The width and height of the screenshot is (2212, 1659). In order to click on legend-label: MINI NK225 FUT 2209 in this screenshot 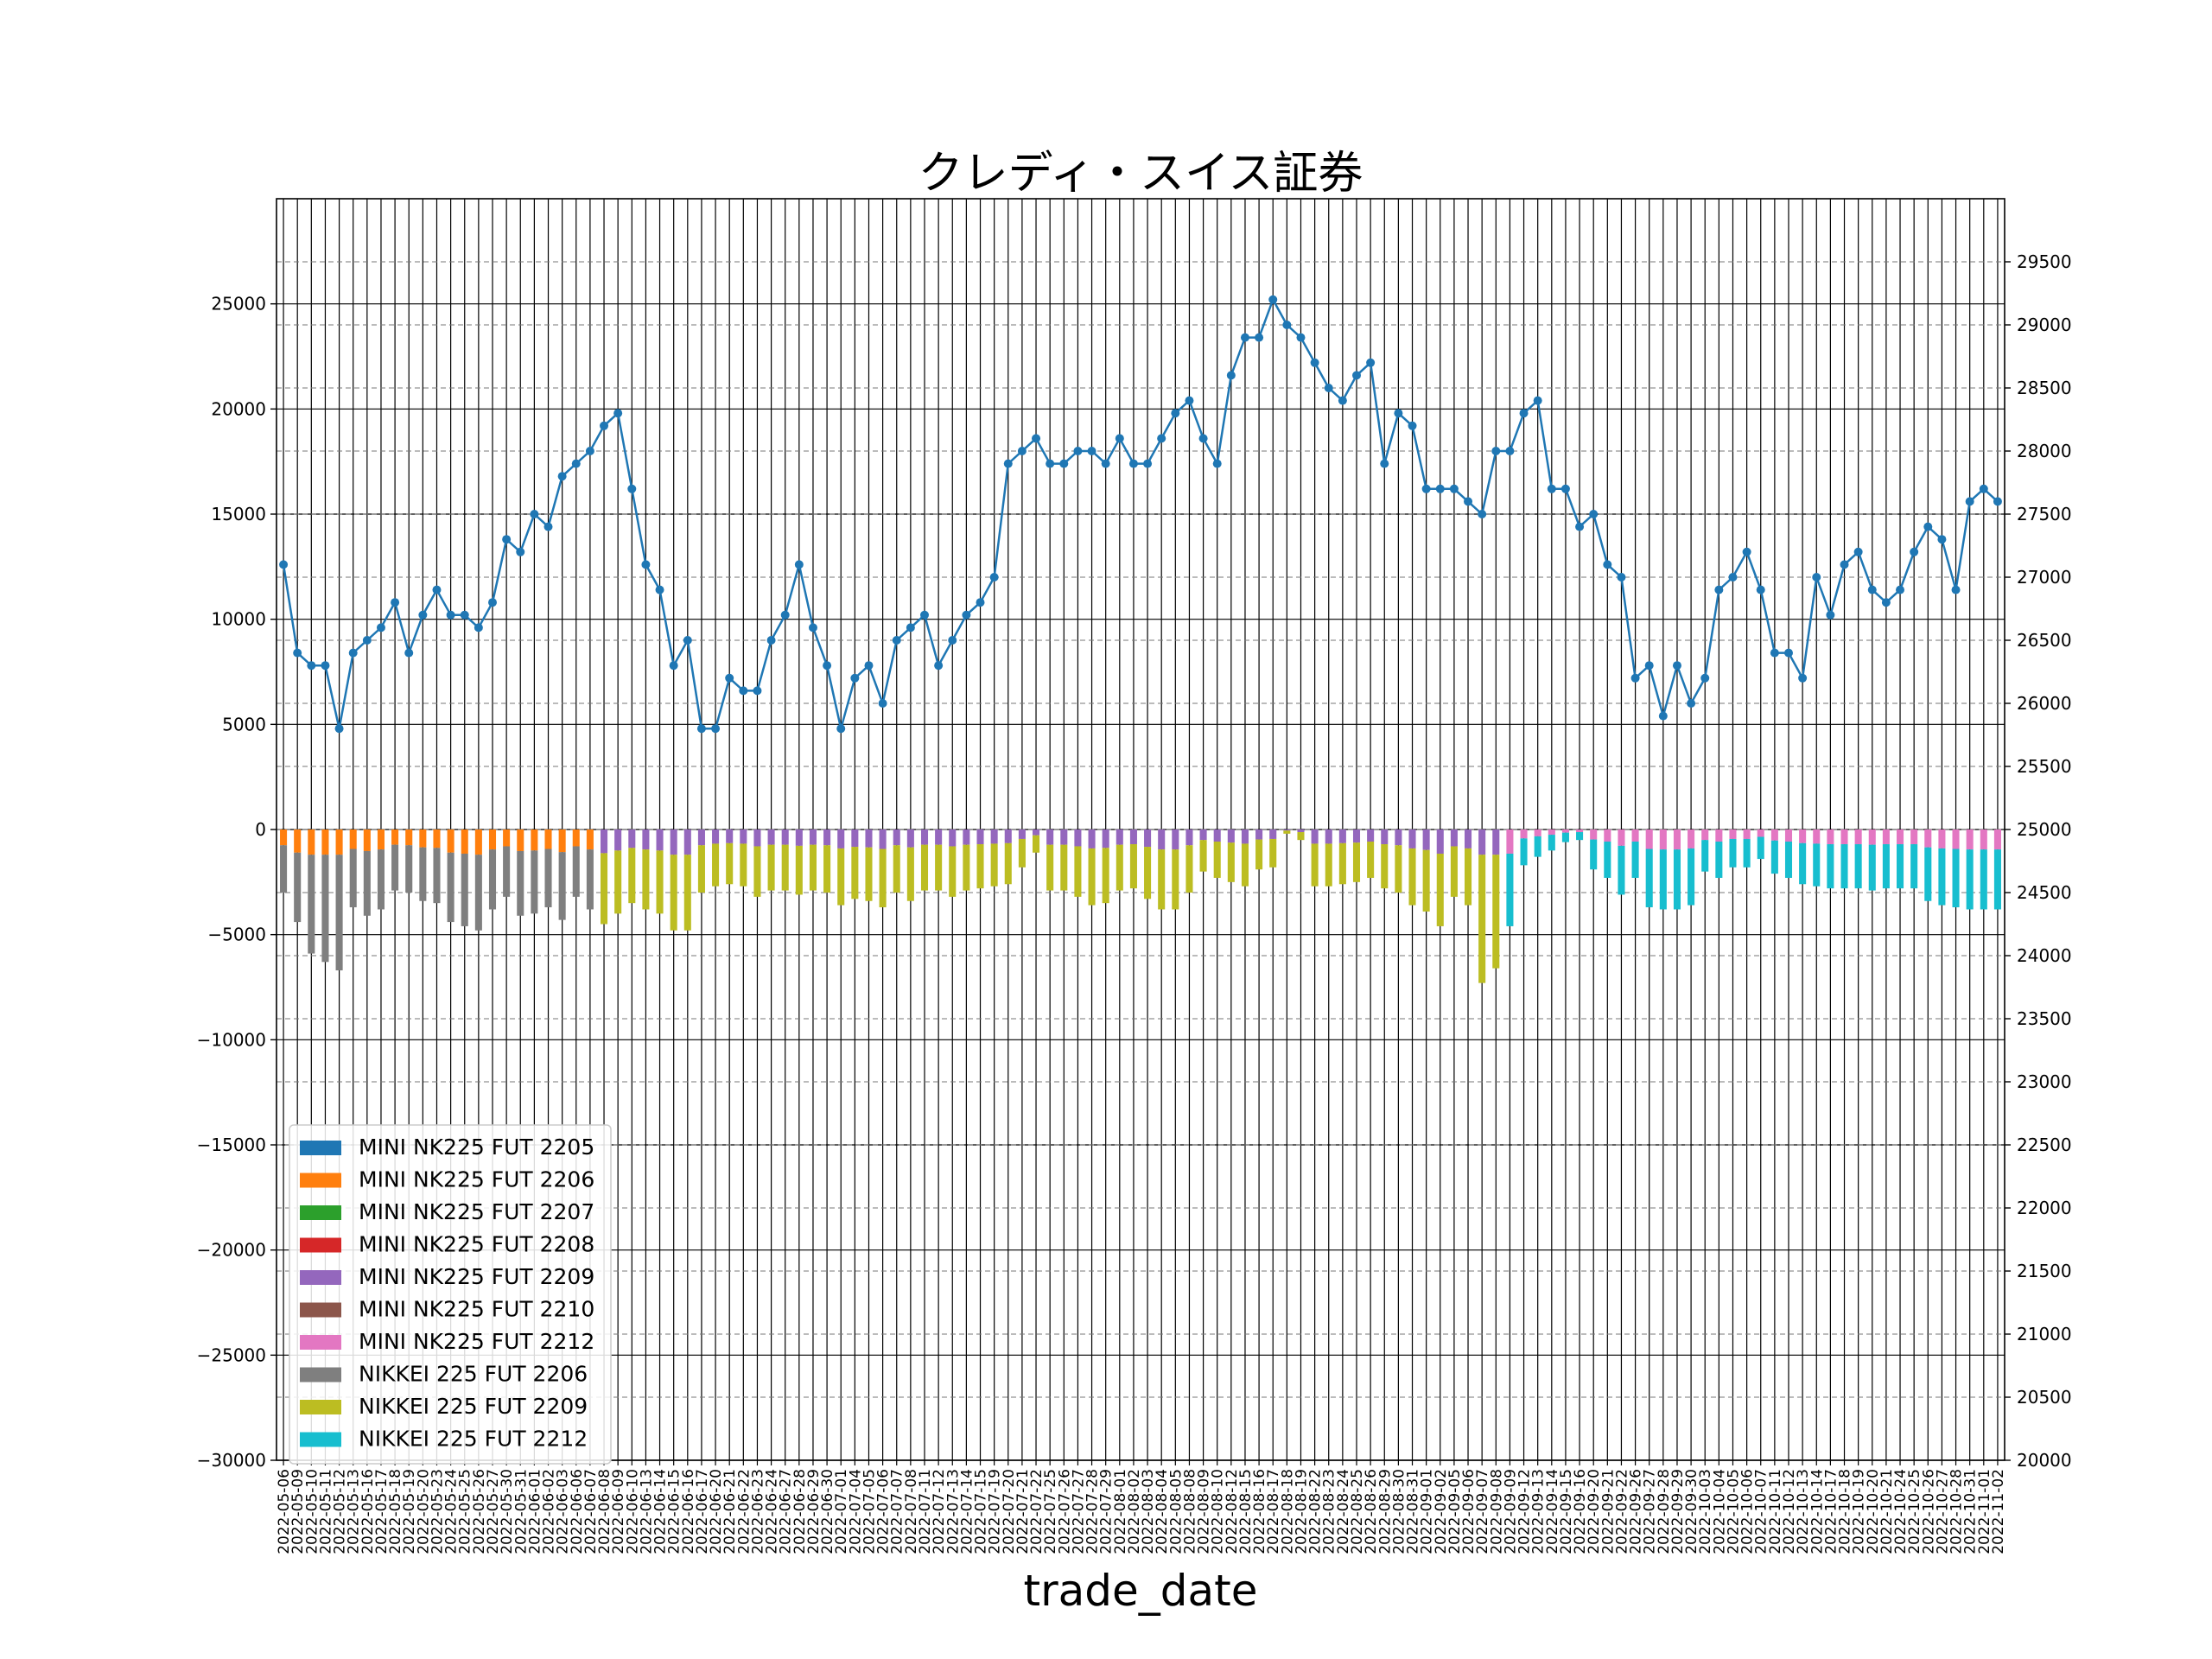, I will do `click(477, 1276)`.